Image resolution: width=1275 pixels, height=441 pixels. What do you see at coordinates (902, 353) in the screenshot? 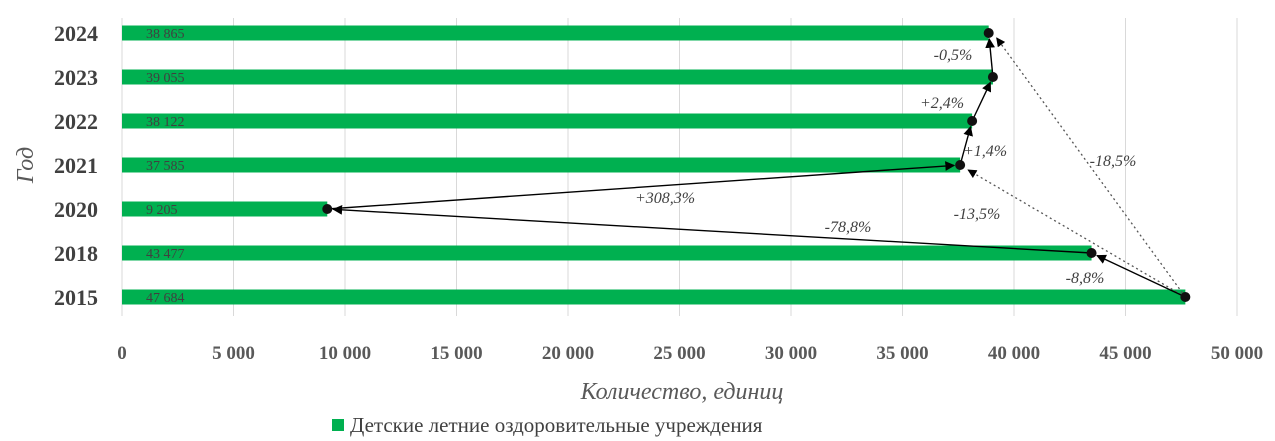
I see `x-tick-label: 35 000` at bounding box center [902, 353].